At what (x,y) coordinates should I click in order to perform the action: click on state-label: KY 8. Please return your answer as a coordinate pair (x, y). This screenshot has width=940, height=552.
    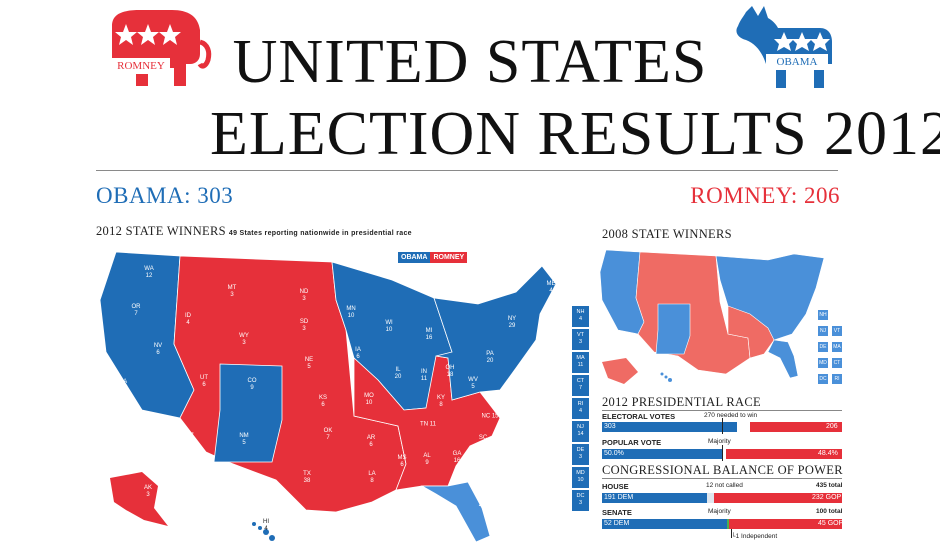
    Looking at the image, I should click on (441, 401).